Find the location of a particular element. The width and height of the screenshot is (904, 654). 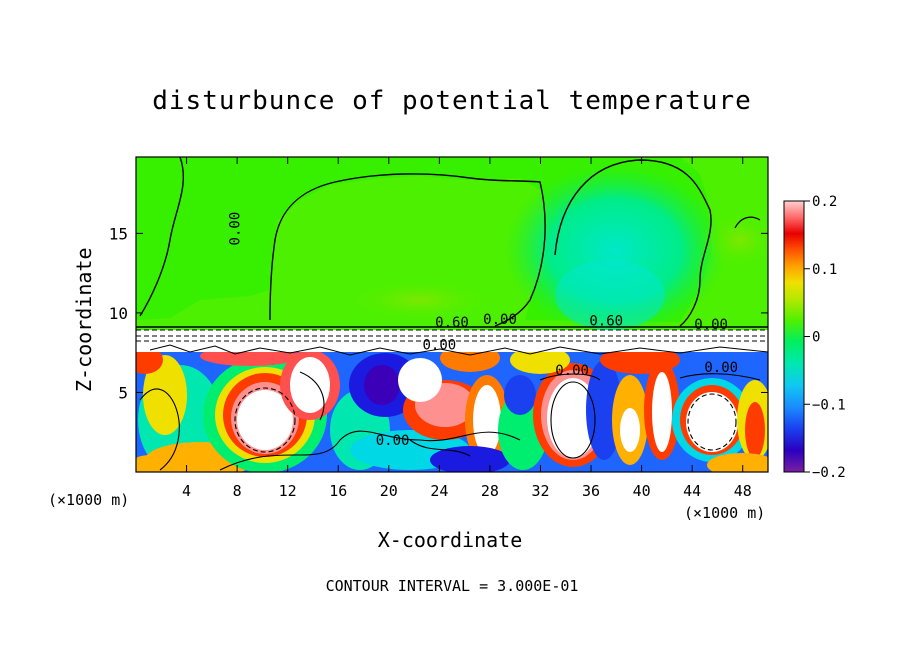

warm-anomaly-east is located at coordinates (734, 240).